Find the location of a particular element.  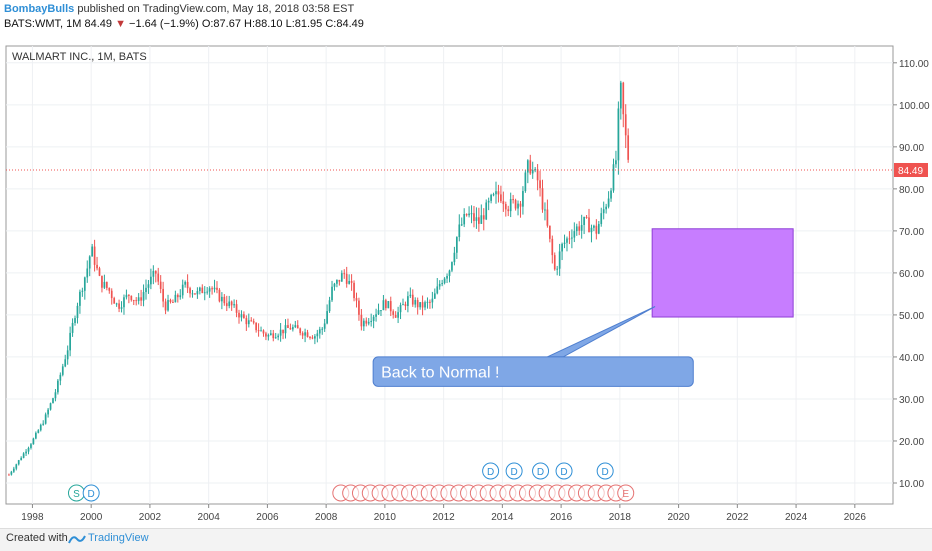

y-tick-label: 70.00 is located at coordinates (911, 232).